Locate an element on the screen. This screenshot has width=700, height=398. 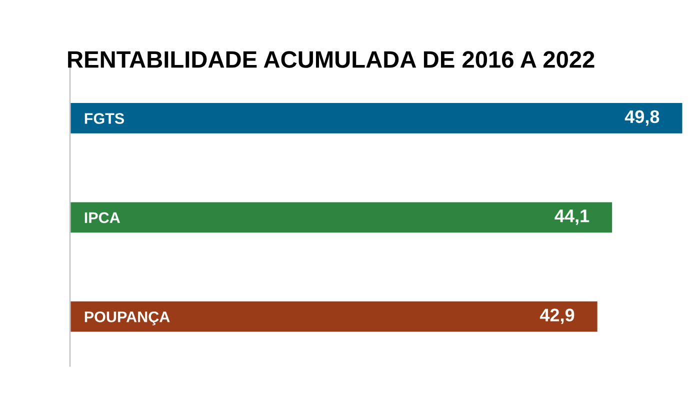
y-tick-label: IPCA is located at coordinates (102, 218).